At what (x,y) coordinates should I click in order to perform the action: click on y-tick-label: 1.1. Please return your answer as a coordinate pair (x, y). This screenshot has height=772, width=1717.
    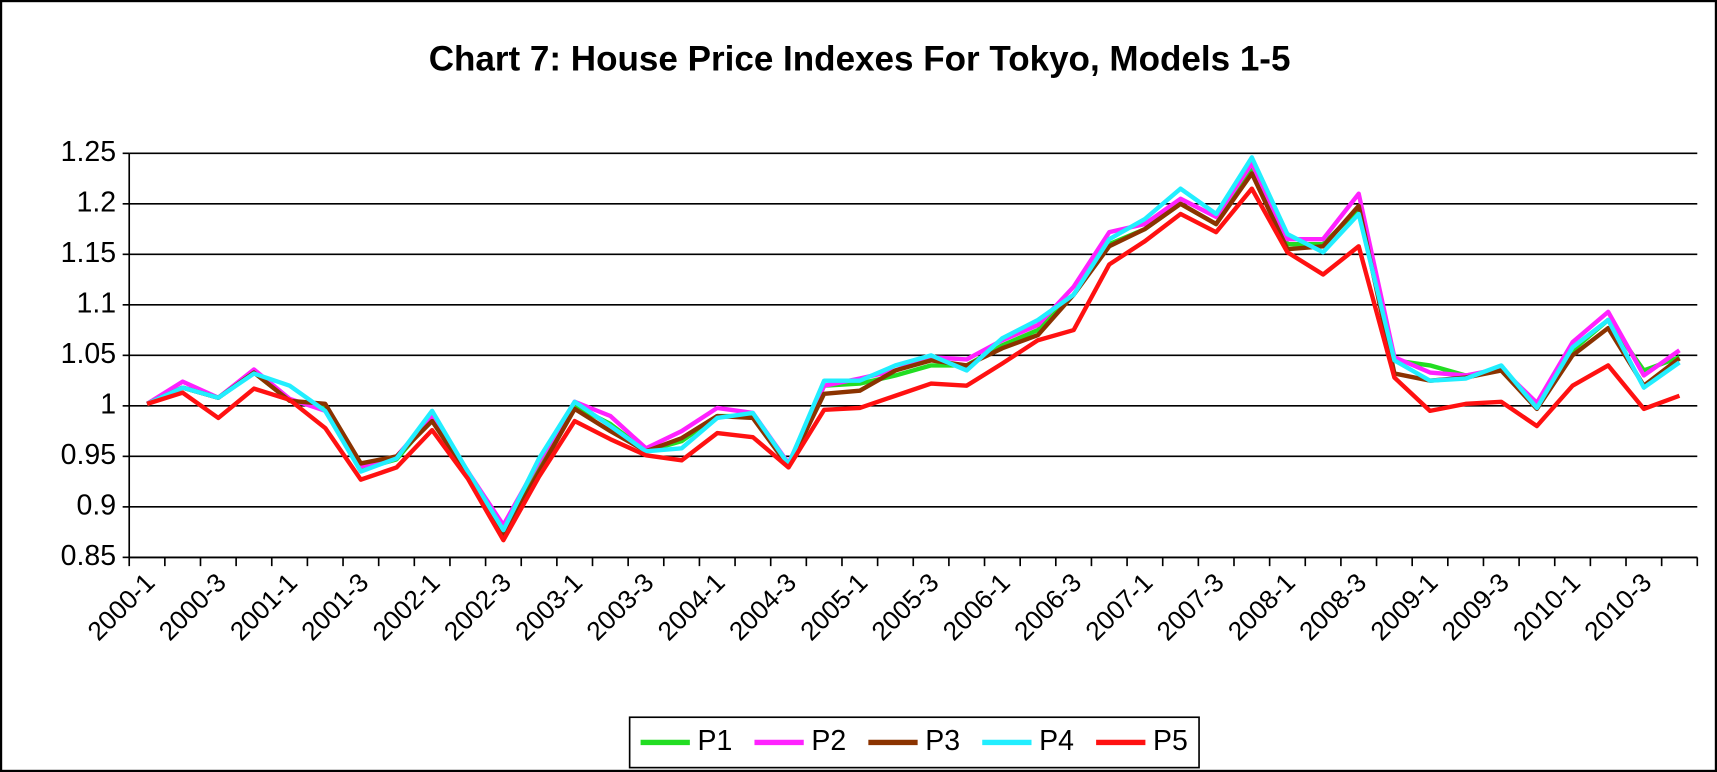
    Looking at the image, I should click on (96, 303).